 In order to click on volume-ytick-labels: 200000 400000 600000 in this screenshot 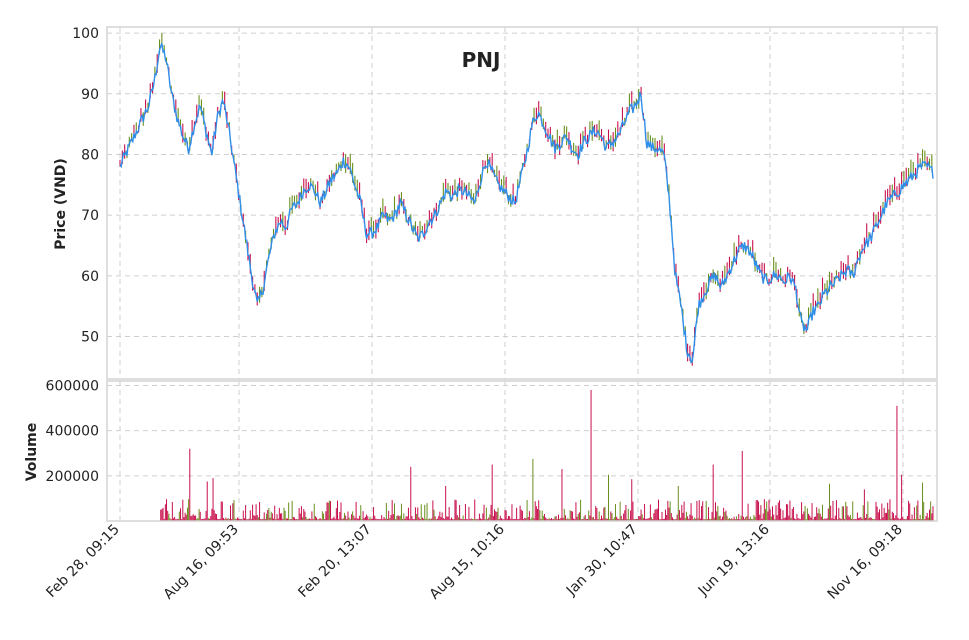, I will do `click(72, 432)`.